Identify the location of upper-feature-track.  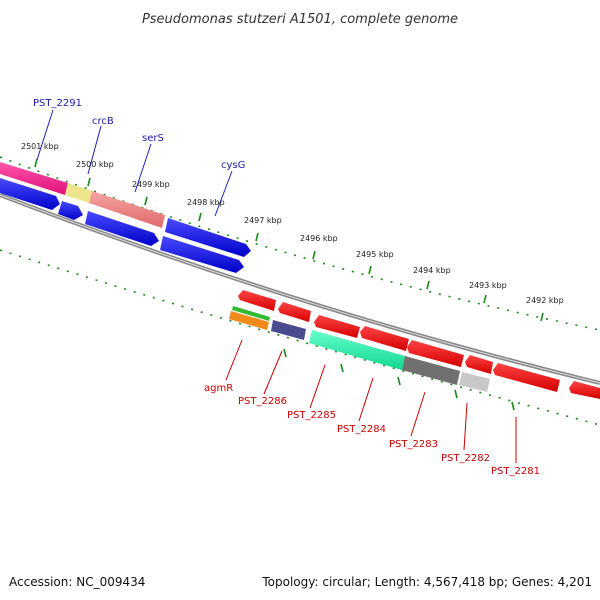
(82, 195).